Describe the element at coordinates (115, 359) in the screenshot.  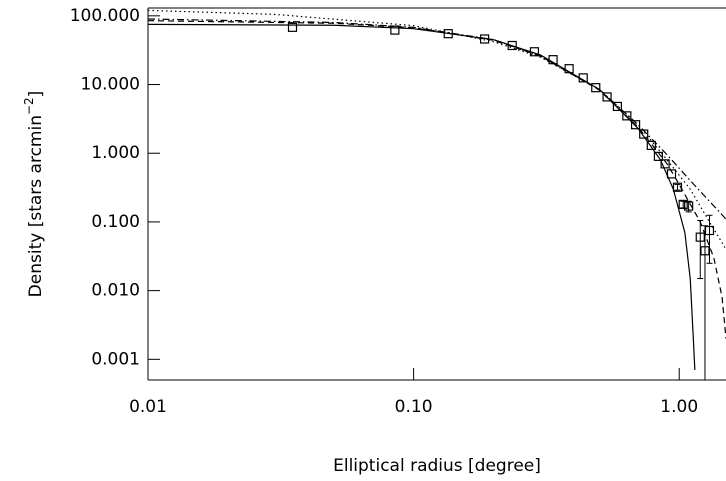
I see `y-tick-label: 0.001` at that location.